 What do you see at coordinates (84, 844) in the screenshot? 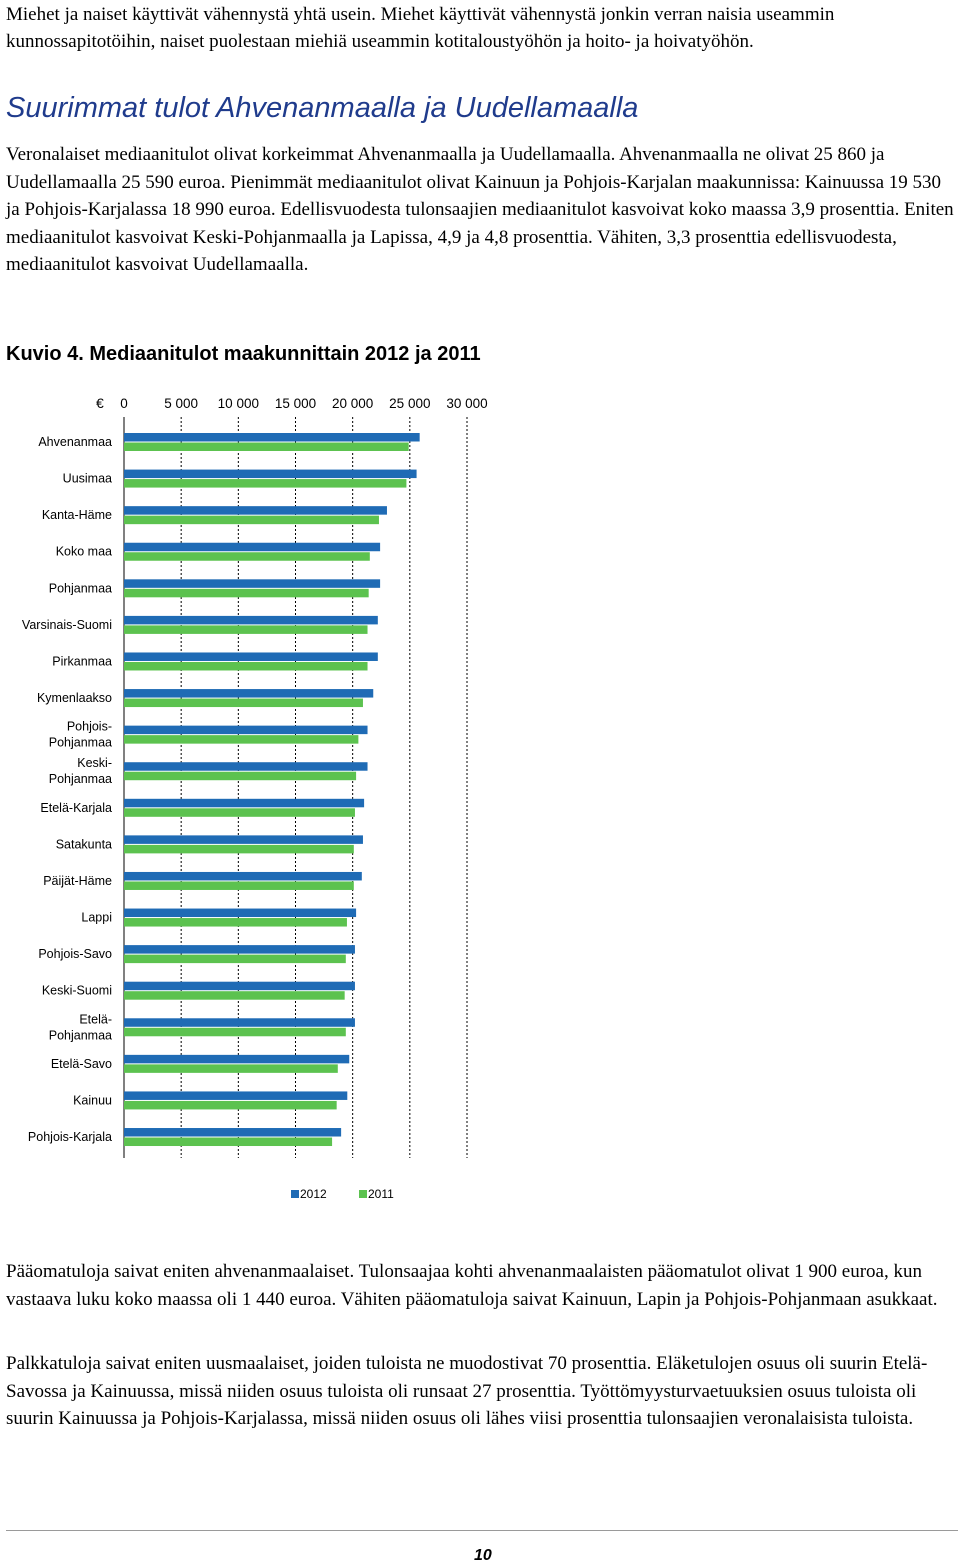
I see `category-label: Satakunta` at bounding box center [84, 844].